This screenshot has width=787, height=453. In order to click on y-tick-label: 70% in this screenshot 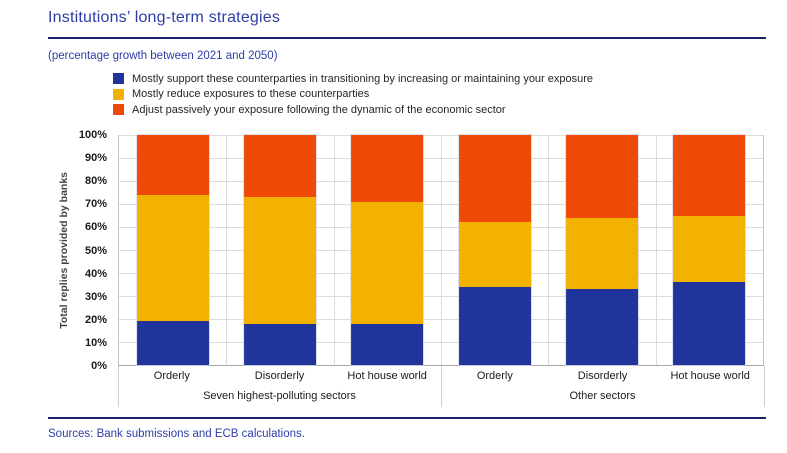, I will do `click(95, 204)`.